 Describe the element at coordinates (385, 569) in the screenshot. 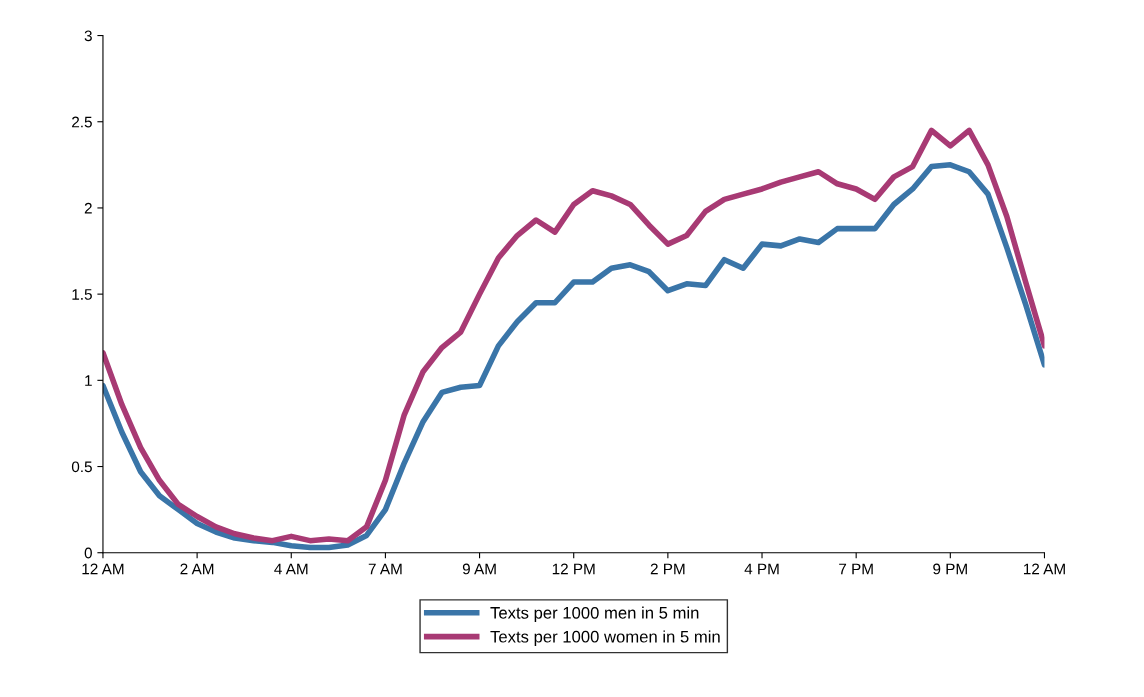

I see `x-tick-label: 7 AM` at that location.